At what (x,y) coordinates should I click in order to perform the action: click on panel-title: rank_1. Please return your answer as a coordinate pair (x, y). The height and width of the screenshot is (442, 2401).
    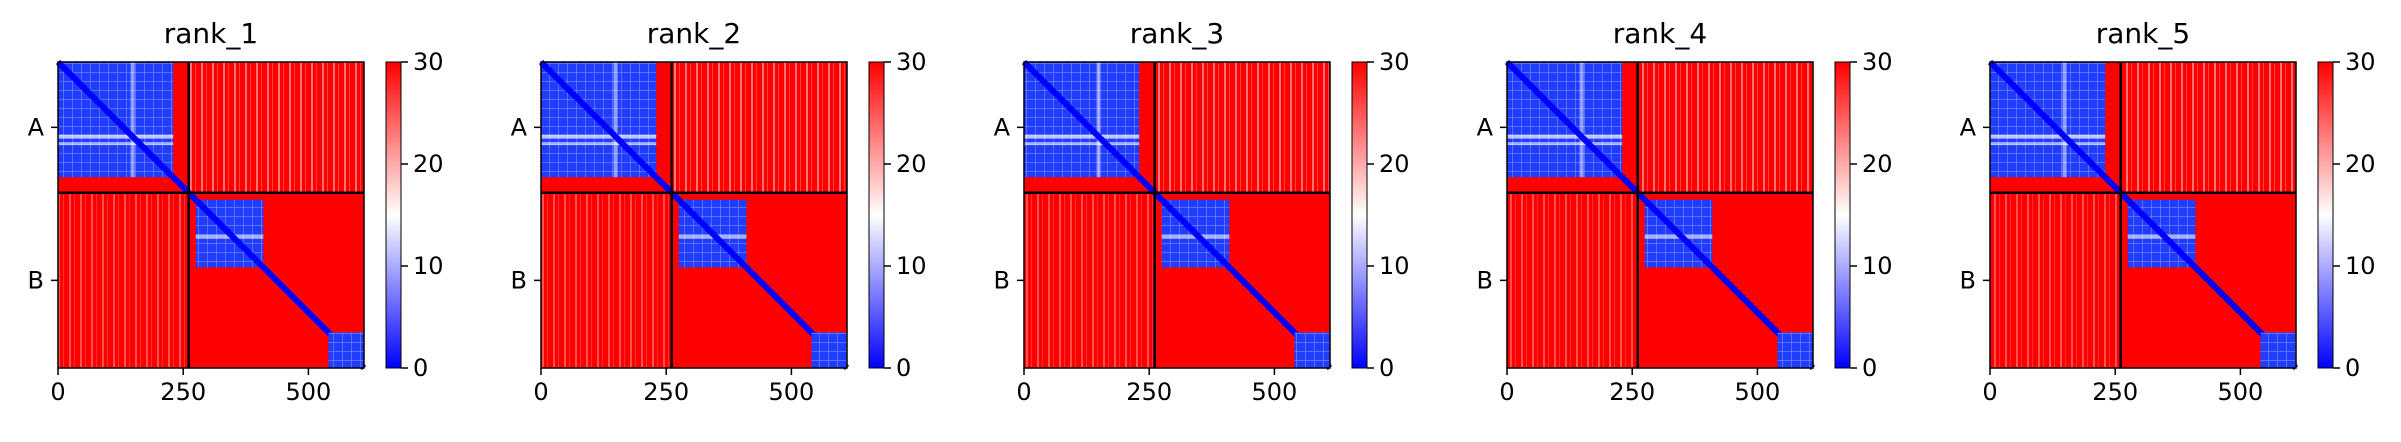
    Looking at the image, I should click on (211, 33).